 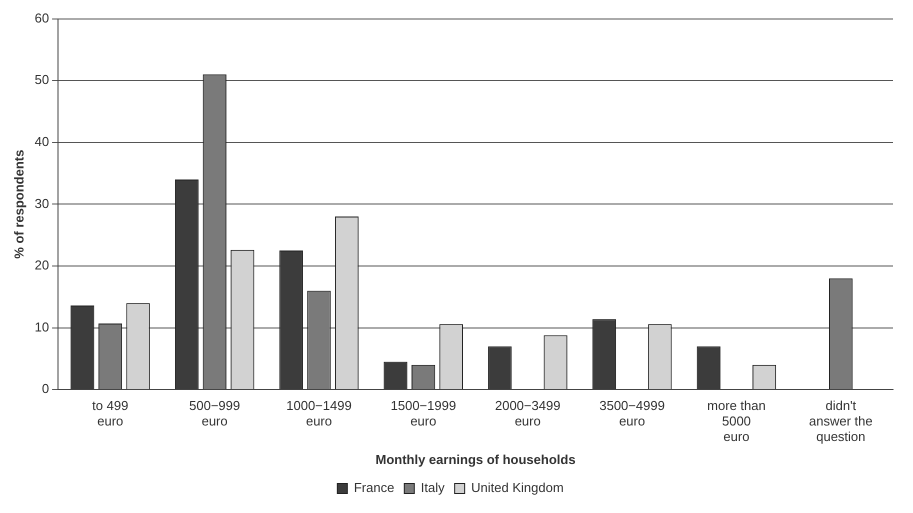 I want to click on x-tick-label: 1000−1499 euro, so click(x=319, y=413).